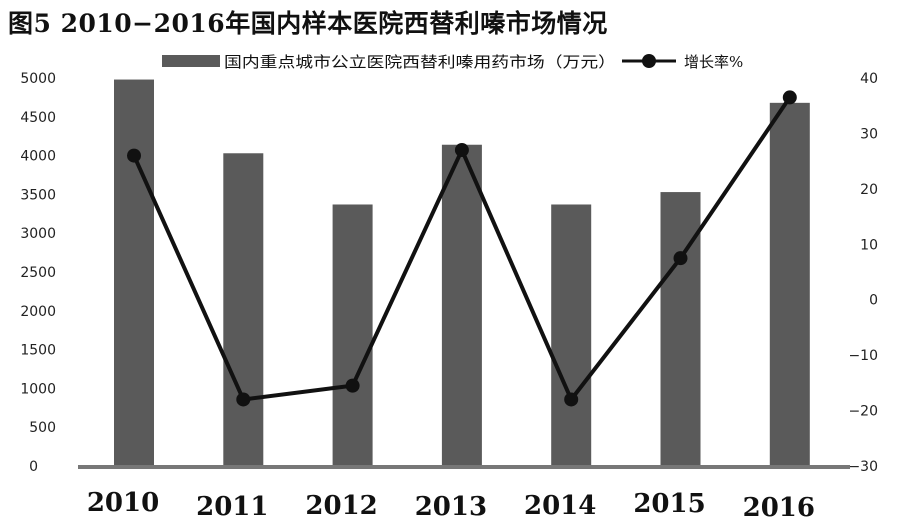  Describe the element at coordinates (863, 356) in the screenshot. I see `right-tick-label: −10` at that location.